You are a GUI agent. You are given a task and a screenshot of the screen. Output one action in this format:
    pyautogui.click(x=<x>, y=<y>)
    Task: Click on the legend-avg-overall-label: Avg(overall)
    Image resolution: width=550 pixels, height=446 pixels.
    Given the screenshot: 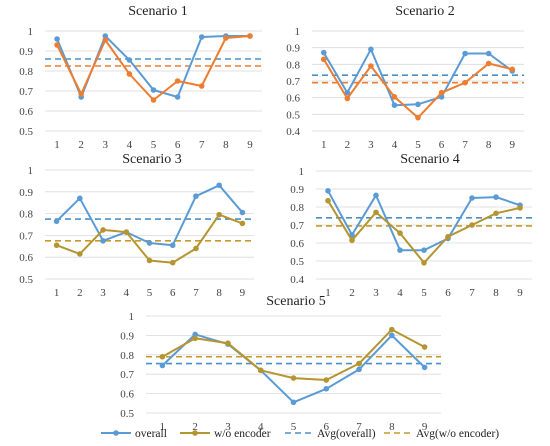 What is the action you would take?
    pyautogui.click(x=346, y=434)
    